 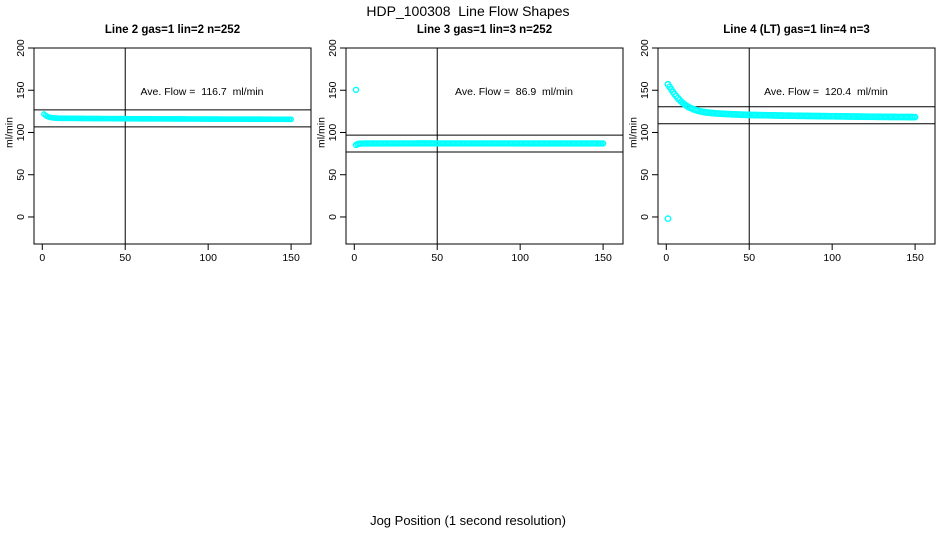 I want to click on subplot-2-title: Line 3 gas=1 lin=3 n=252, so click(x=484, y=30).